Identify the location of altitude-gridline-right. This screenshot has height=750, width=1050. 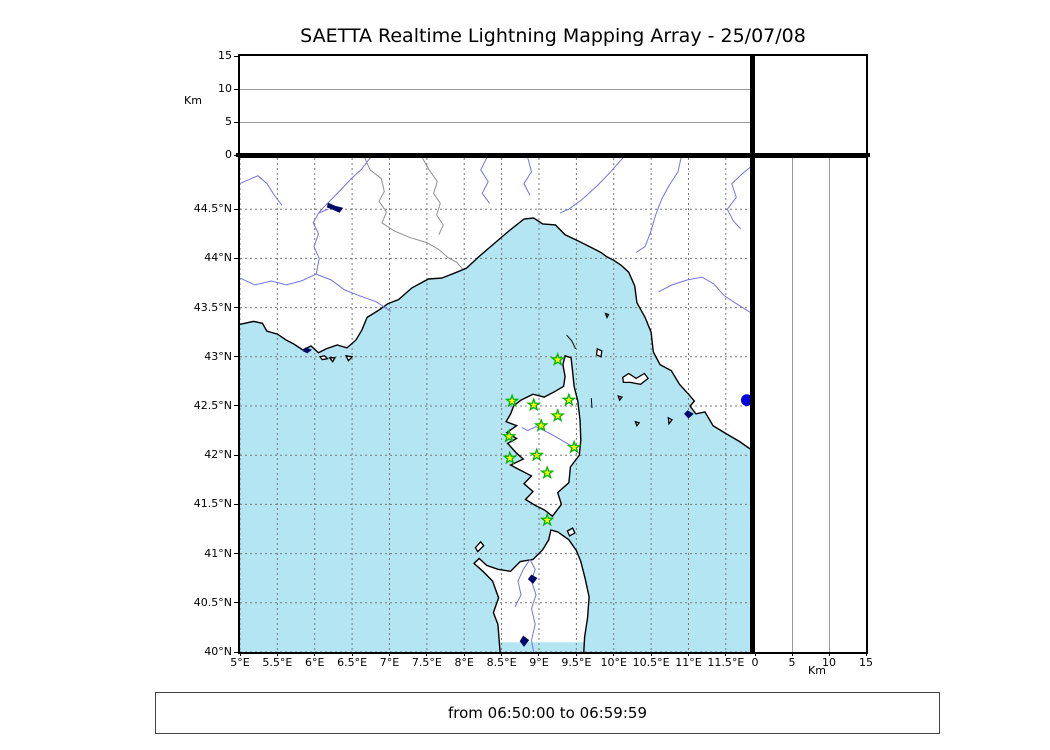
(829, 405).